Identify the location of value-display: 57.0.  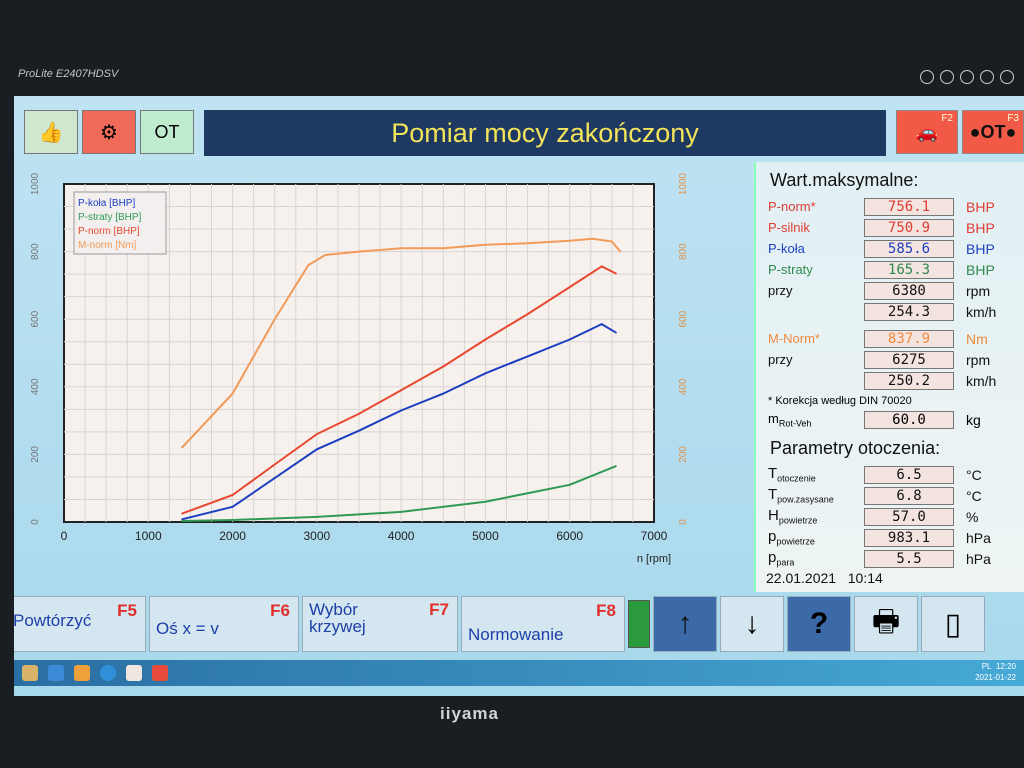
(909, 516).